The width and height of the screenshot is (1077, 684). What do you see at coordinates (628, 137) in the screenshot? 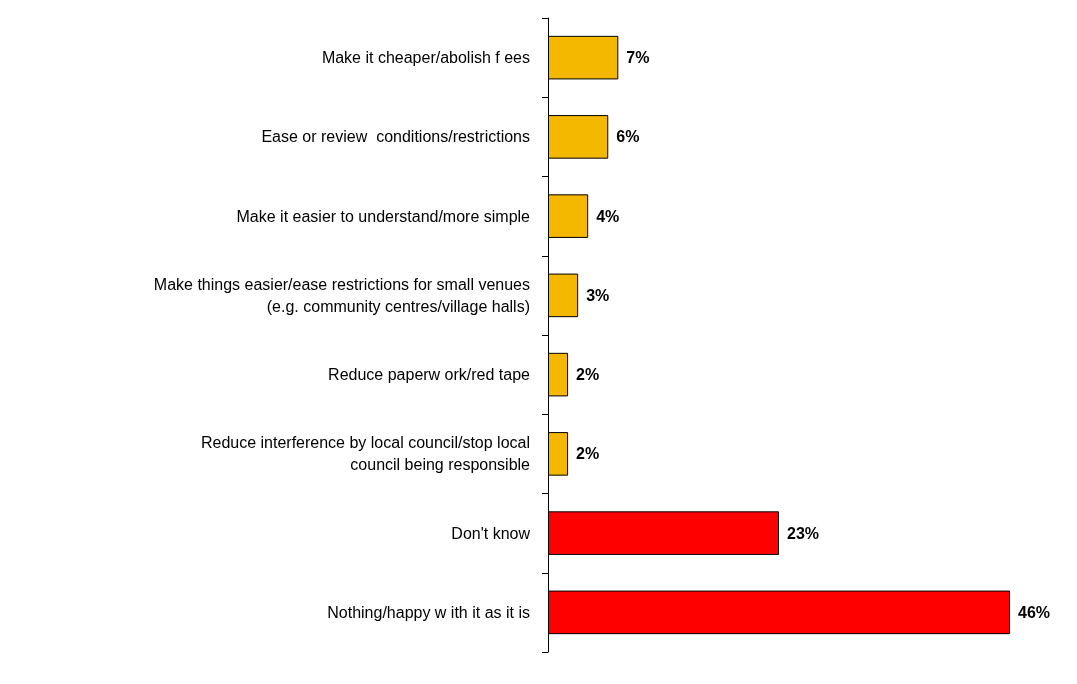
I see `data-label: 6%` at bounding box center [628, 137].